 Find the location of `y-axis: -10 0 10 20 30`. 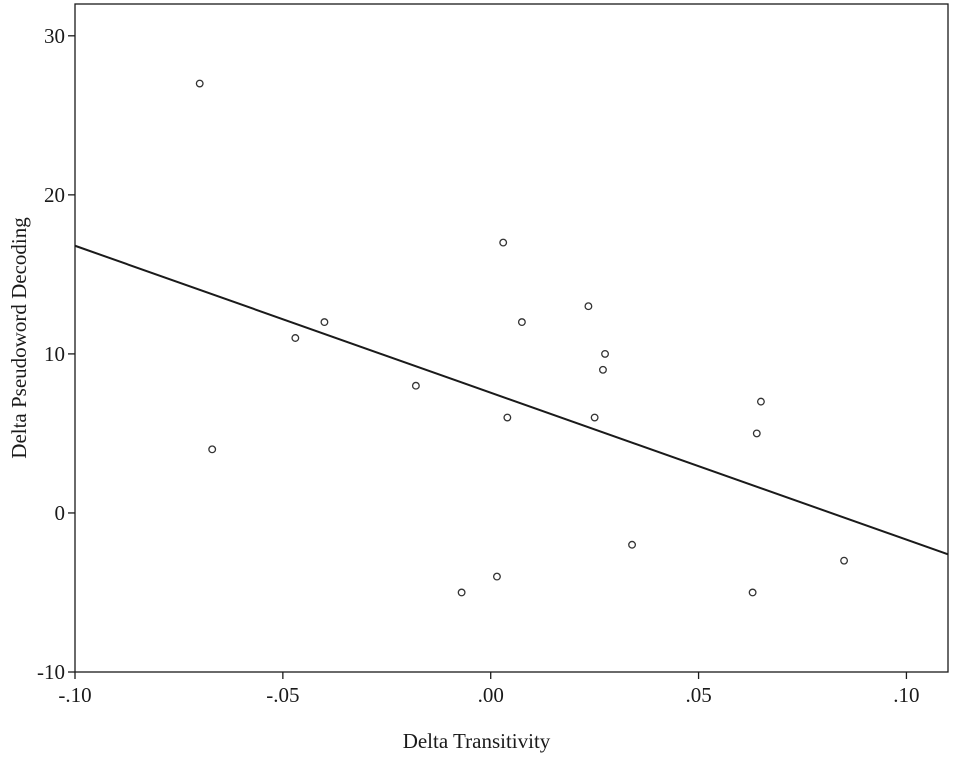

y-axis: -10 0 10 20 30 is located at coordinates (56, 354).